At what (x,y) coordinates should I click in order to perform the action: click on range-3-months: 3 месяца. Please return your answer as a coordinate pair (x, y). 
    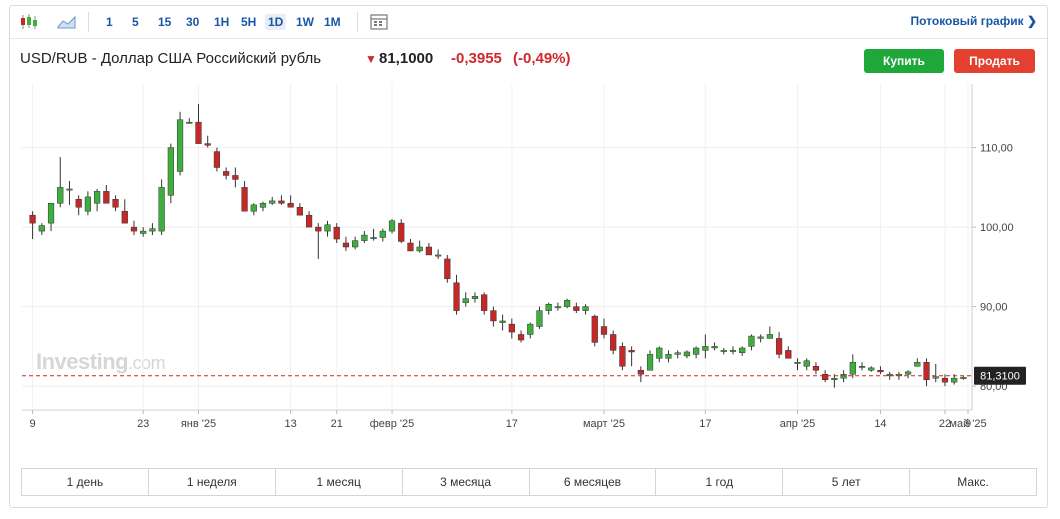
    Looking at the image, I should click on (466, 482).